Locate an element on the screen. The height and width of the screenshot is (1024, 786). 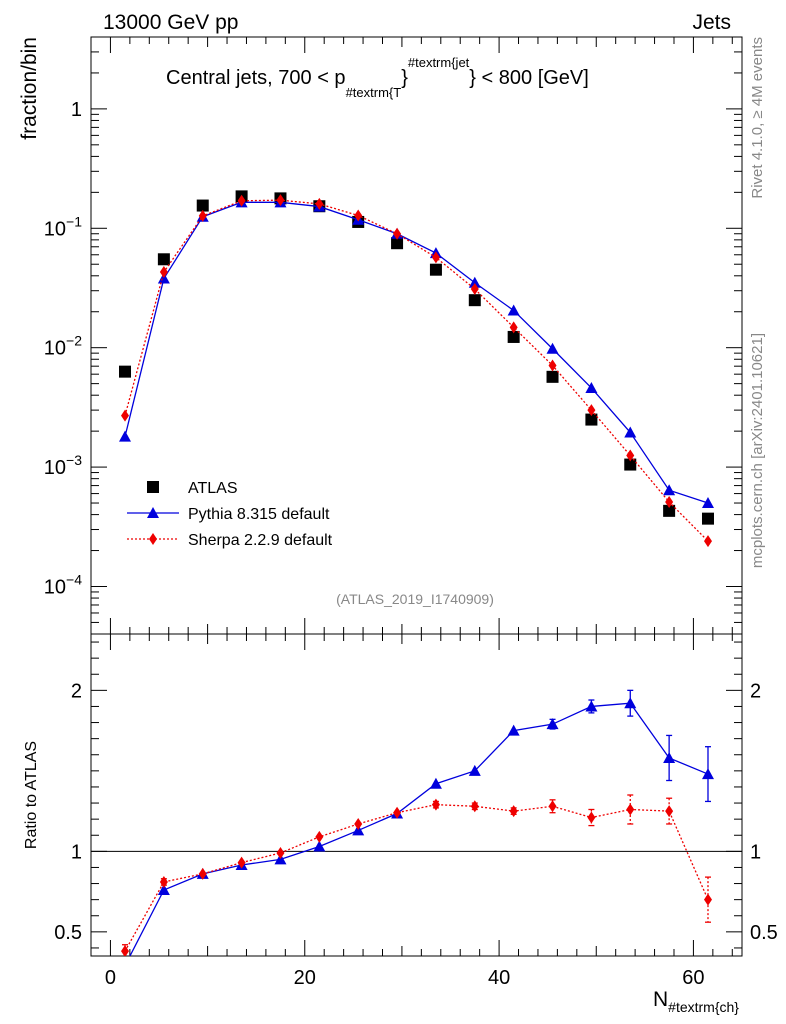
y-tick-label: 10⁻⁴ is located at coordinates (63, 584).